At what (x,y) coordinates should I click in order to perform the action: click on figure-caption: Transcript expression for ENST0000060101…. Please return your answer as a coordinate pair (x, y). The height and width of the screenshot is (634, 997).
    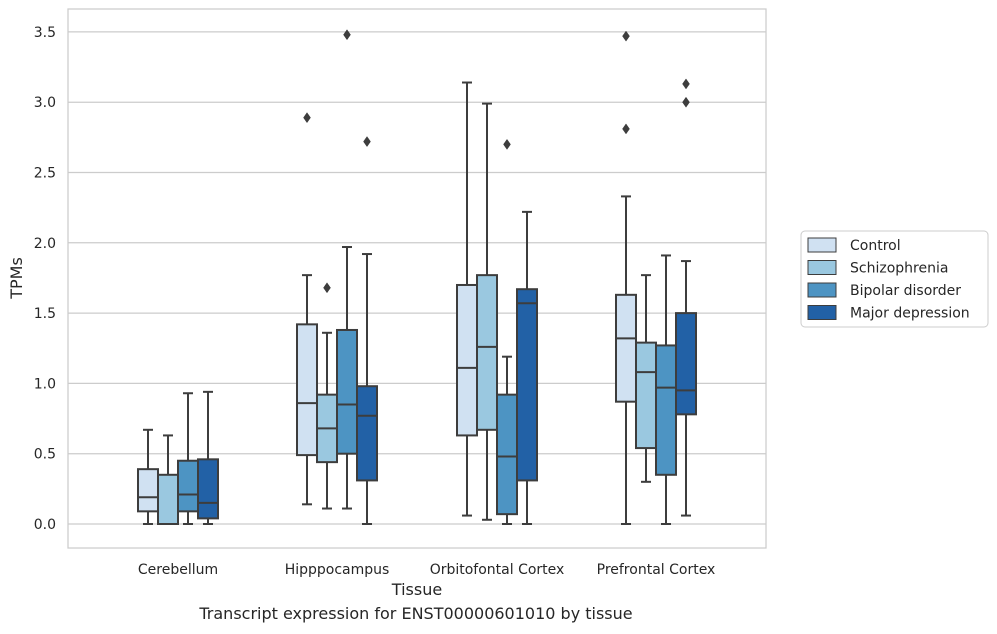
    Looking at the image, I should click on (416, 613).